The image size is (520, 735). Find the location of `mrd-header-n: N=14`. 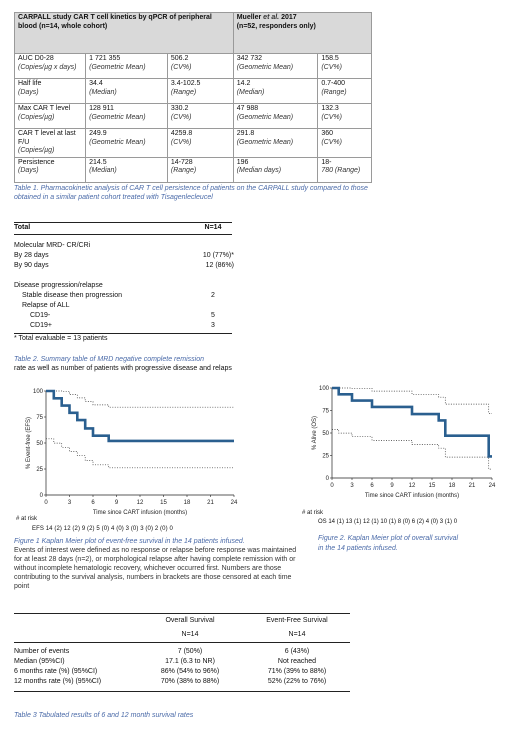

mrd-header-n: N=14 is located at coordinates (213, 227).